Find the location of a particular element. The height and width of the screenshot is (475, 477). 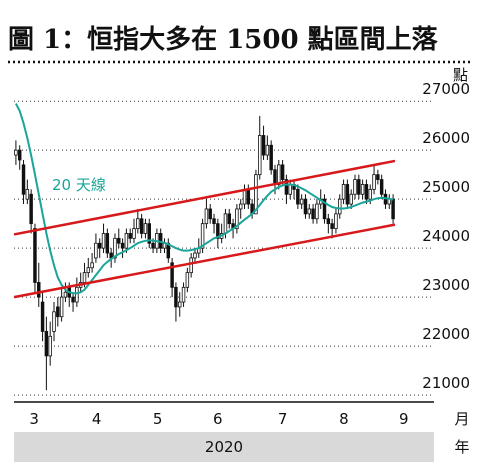

year-label: 2020 is located at coordinates (224, 447).